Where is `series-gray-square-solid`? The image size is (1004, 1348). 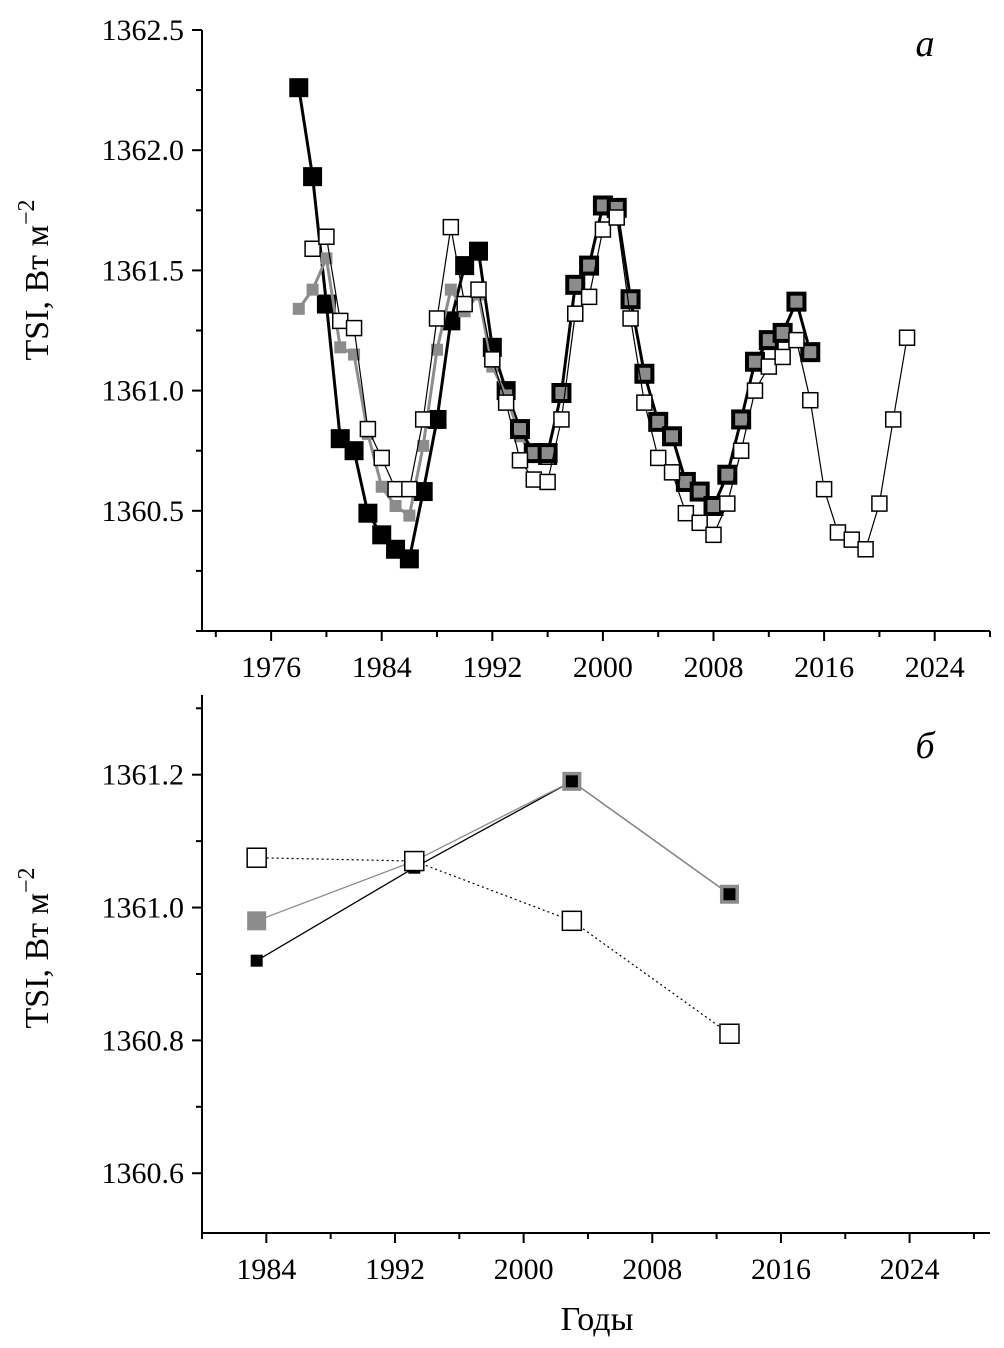
series-gray-square-solid is located at coordinates (493, 851).